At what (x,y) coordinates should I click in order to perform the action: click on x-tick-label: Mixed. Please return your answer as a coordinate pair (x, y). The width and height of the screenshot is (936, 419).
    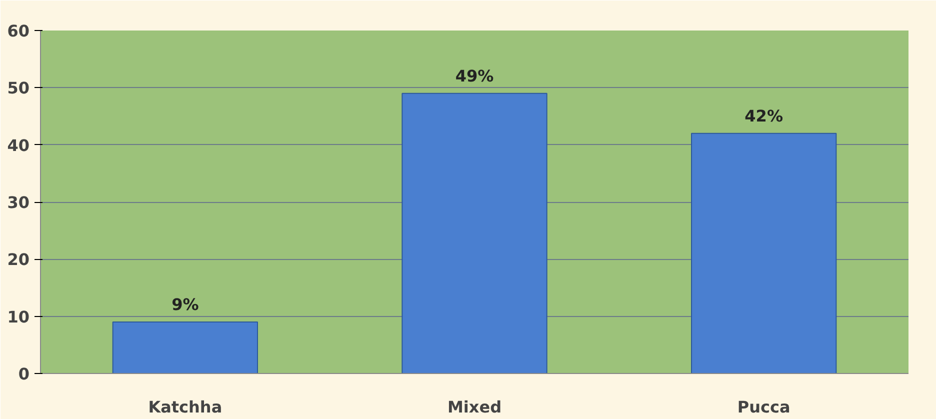
    Looking at the image, I should click on (474, 407).